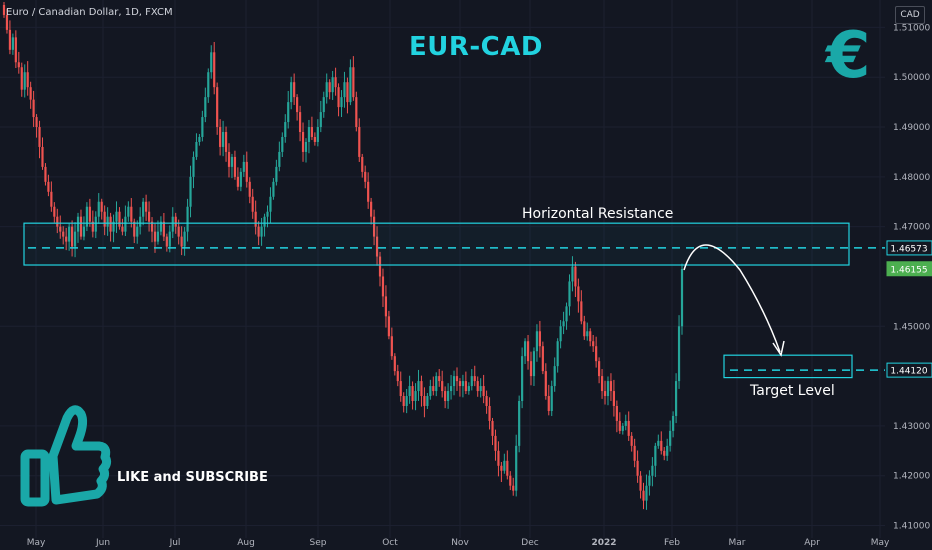 This screenshot has width=932, height=550. I want to click on thumbs-up-icon, so click(66, 456).